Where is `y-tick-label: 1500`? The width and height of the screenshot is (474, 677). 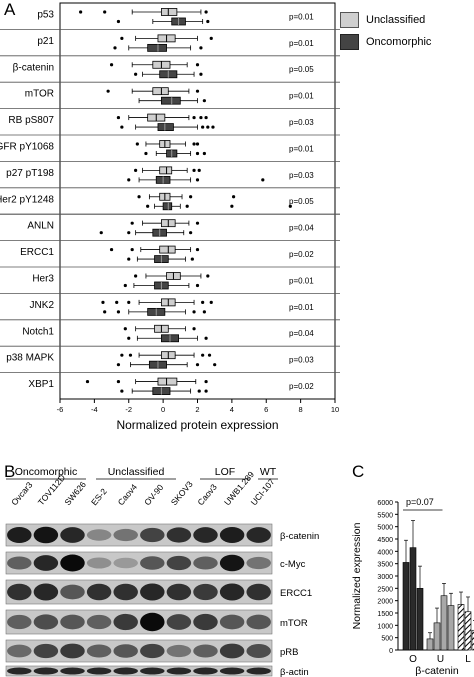 y-tick-label: 1500 is located at coordinates (385, 614).